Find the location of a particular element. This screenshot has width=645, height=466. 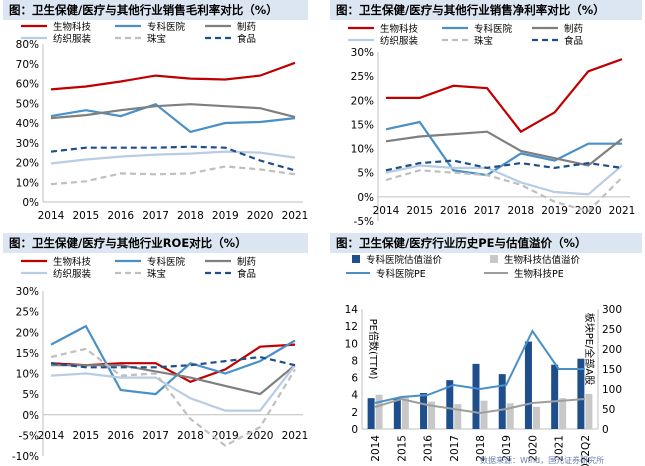

y-tick-label: 0 is located at coordinates (354, 430).